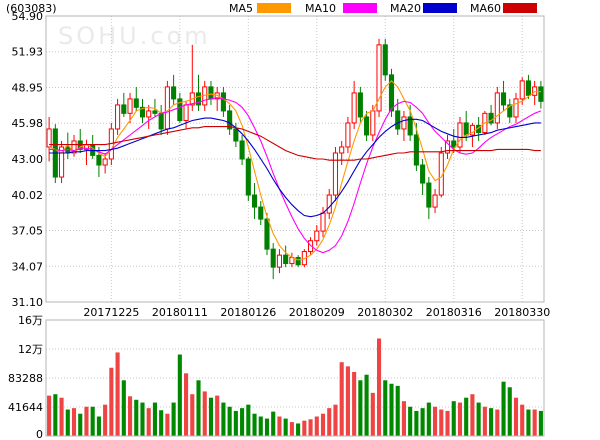 This screenshot has width=600, height=440. Describe the element at coordinates (28, 266) in the screenshot. I see `price-tick-label: 34.07` at that location.